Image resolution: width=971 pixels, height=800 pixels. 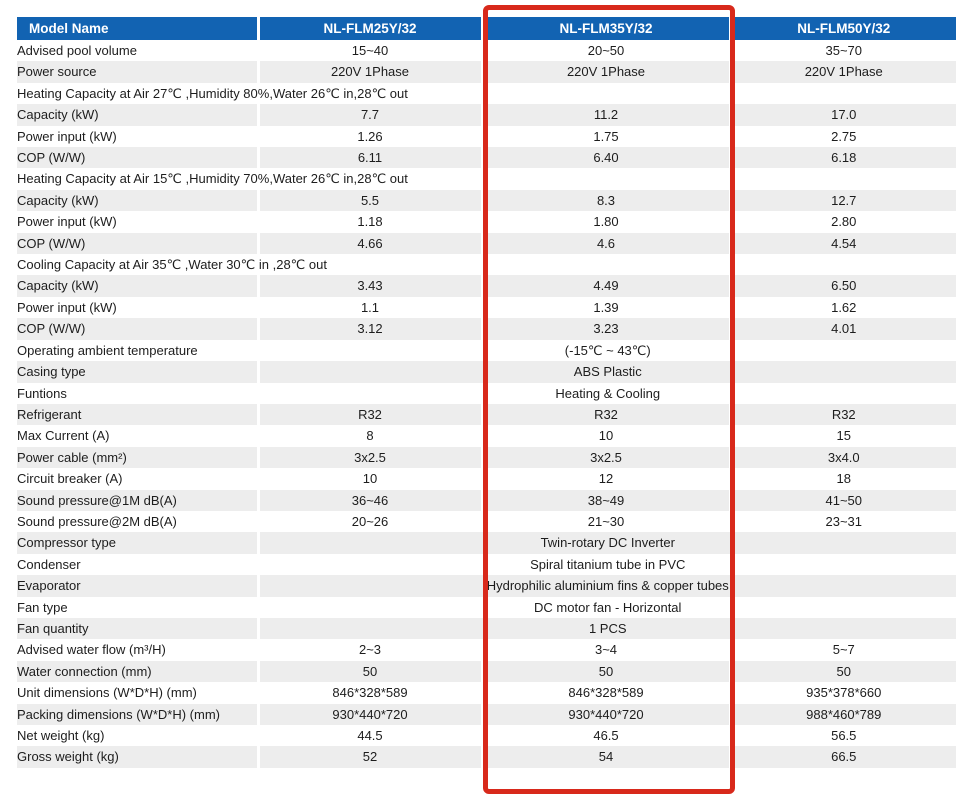 What do you see at coordinates (607, 329) in the screenshot?
I see `cell-value: 3.23` at bounding box center [607, 329].